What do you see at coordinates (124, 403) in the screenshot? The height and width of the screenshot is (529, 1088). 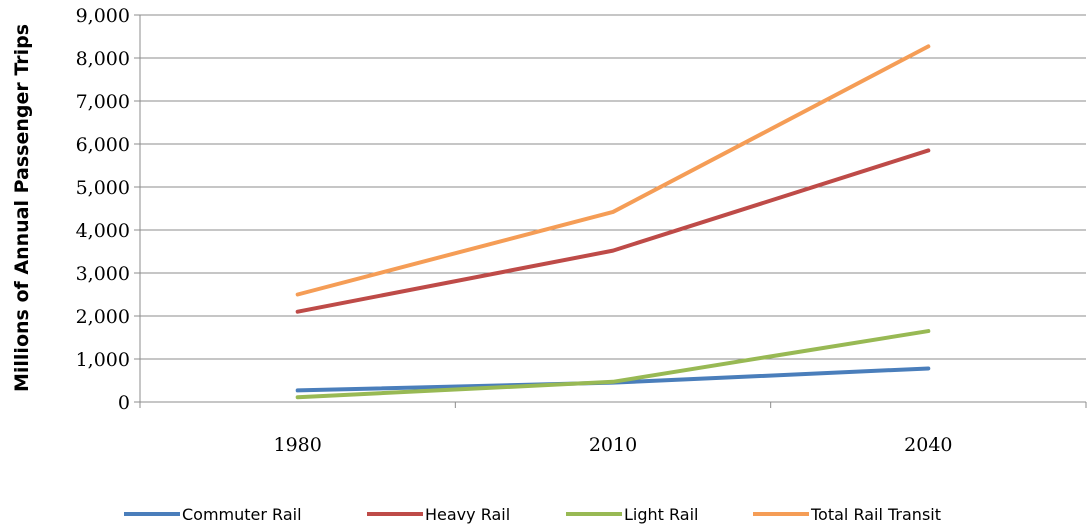 I see `y-tick-label: 0` at bounding box center [124, 403].